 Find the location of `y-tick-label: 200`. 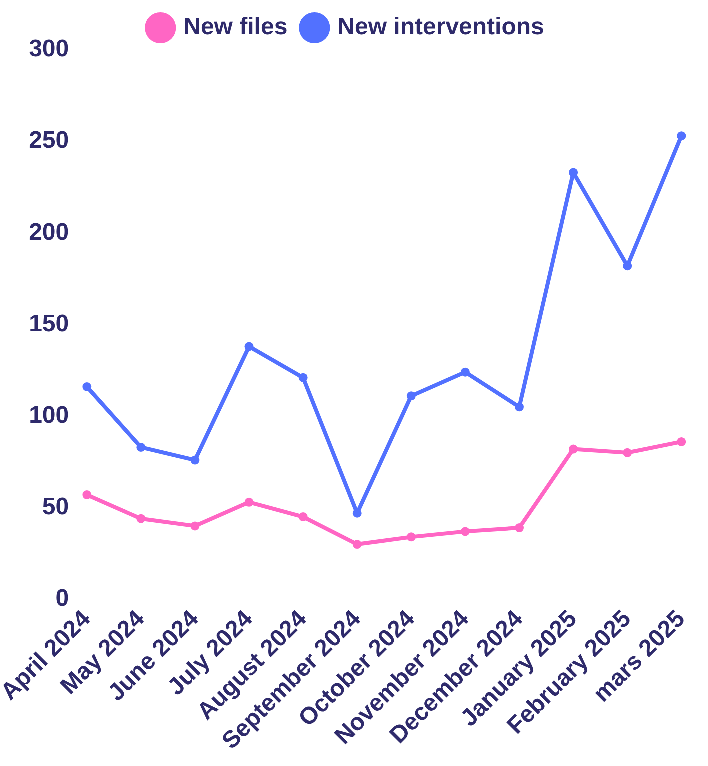

y-tick-label: 200 is located at coordinates (49, 232).